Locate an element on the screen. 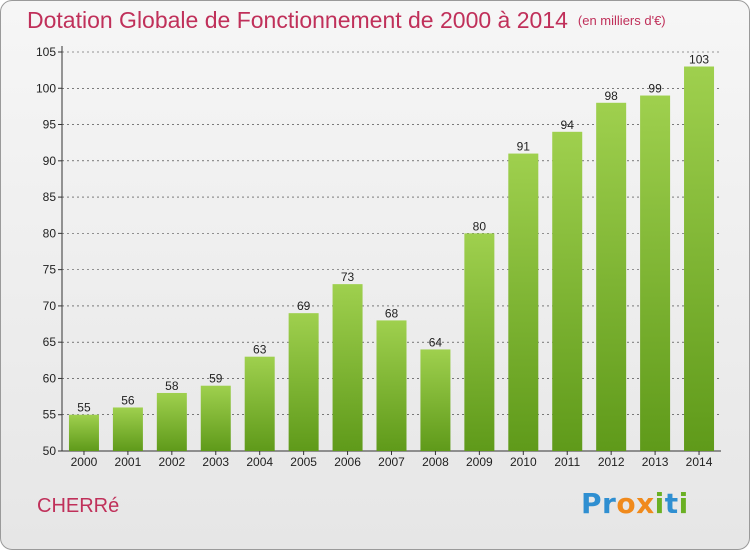  y-tick-label: 50 is located at coordinates (50, 451).